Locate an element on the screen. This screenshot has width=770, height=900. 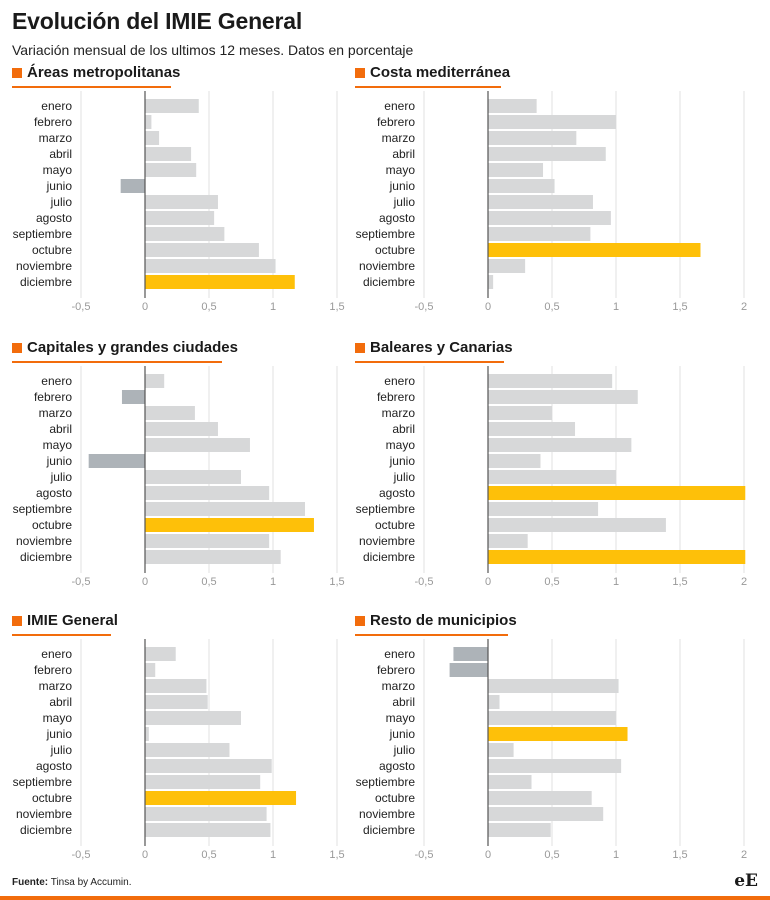
panel-header: Áreas metropolitanas is located at coordinates (96, 72).